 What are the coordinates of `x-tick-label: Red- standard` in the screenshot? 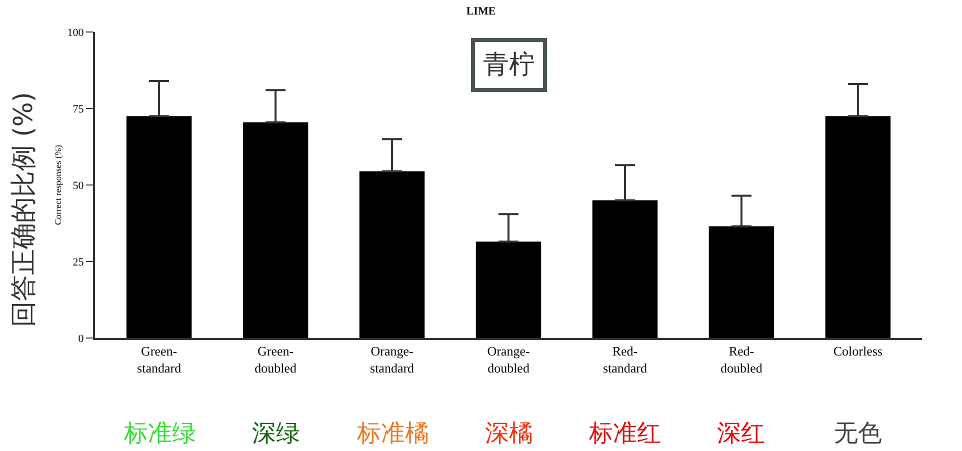 It's located at (625, 360).